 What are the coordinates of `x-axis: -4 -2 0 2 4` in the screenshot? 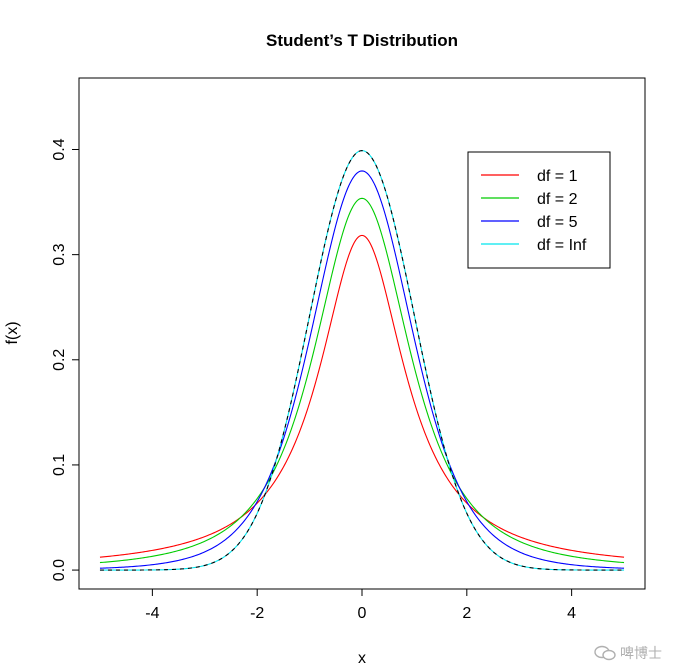 It's located at (360, 605).